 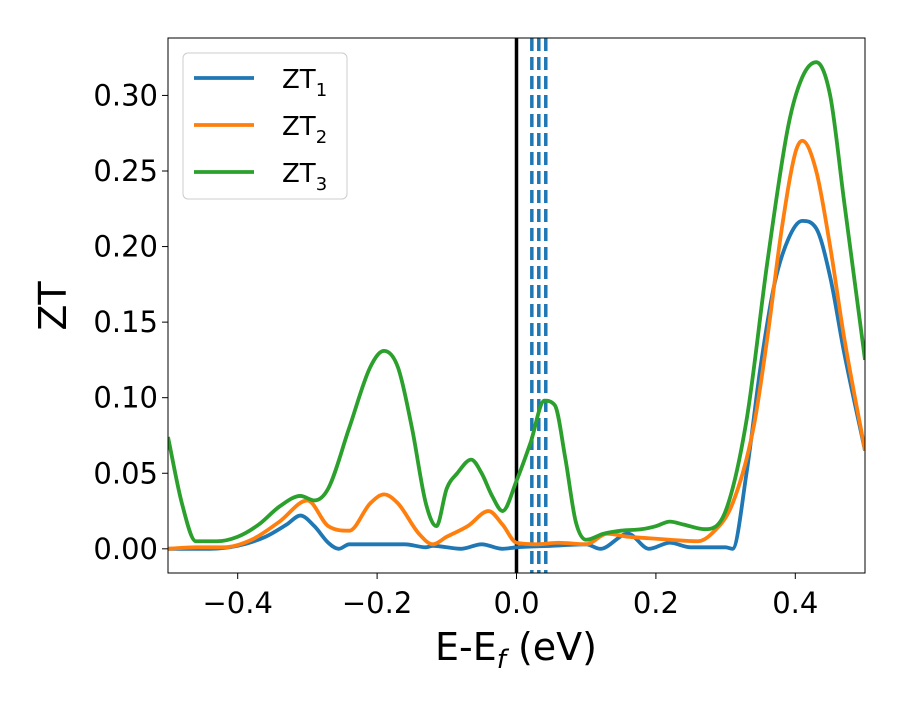 I want to click on legend-label-2: ZT2, so click(x=304, y=130).